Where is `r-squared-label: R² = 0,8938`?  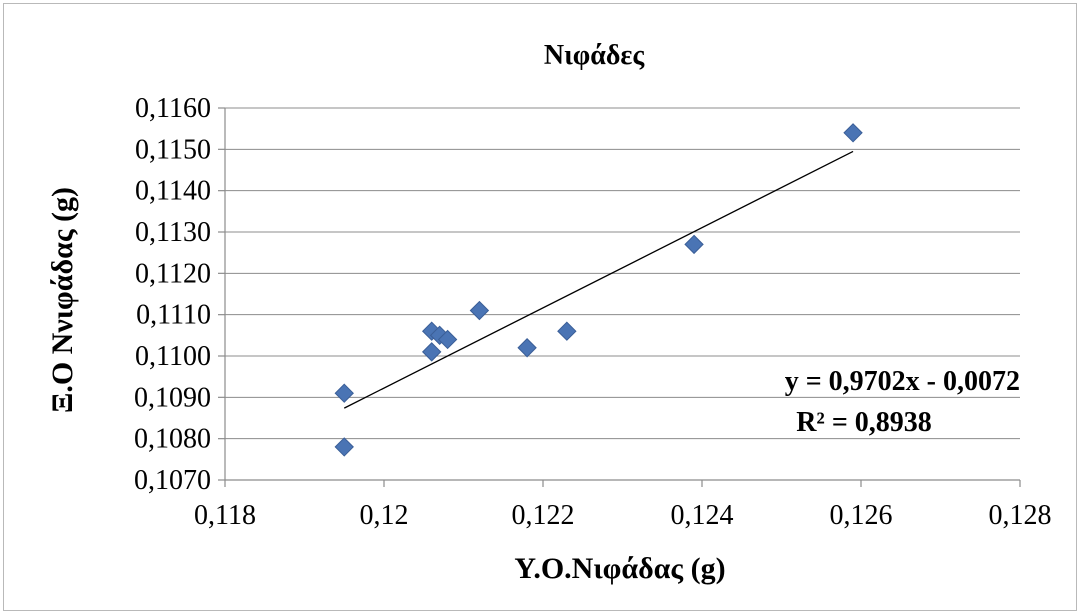
r-squared-label: R² = 0,8938 is located at coordinates (864, 422).